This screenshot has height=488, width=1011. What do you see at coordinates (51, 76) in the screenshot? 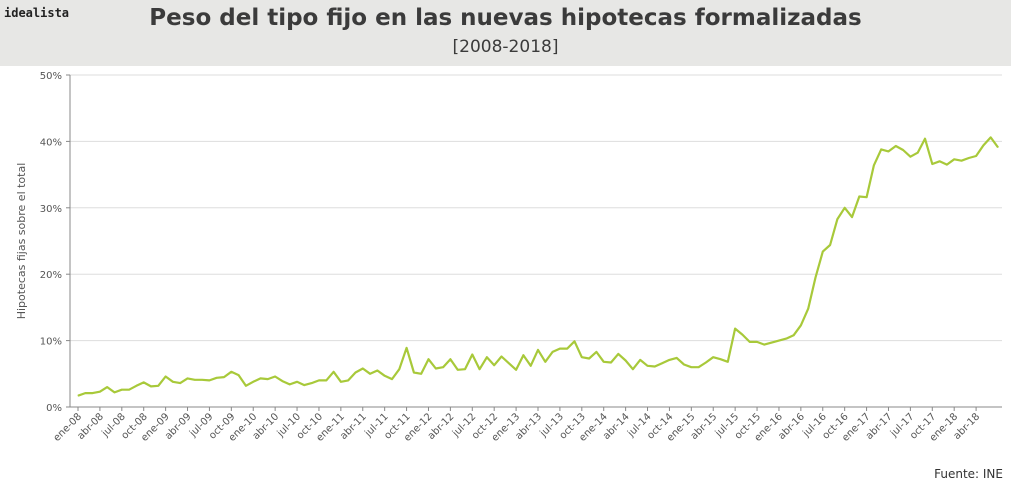
I see `y-tick-label: 50%` at bounding box center [51, 76].